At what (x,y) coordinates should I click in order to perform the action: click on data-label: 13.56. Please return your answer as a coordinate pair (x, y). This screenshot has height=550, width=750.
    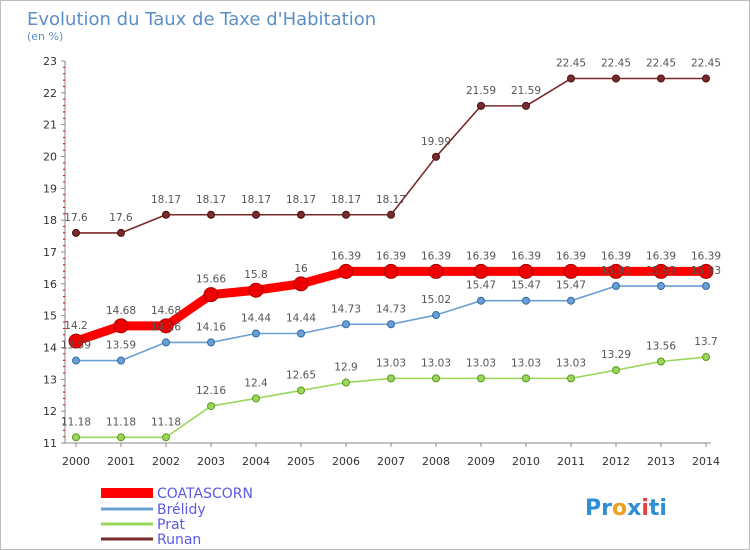
    Looking at the image, I should click on (661, 347).